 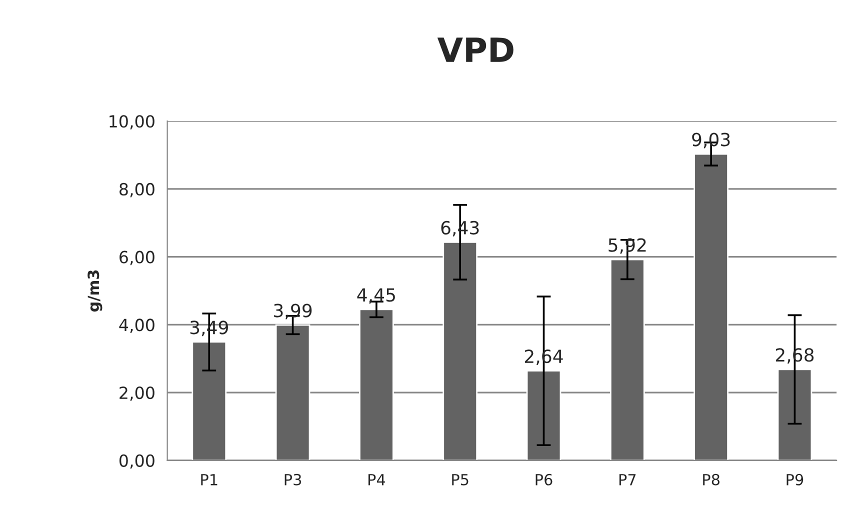 What do you see at coordinates (795, 480) in the screenshot?
I see `x-tick-label: P9` at bounding box center [795, 480].